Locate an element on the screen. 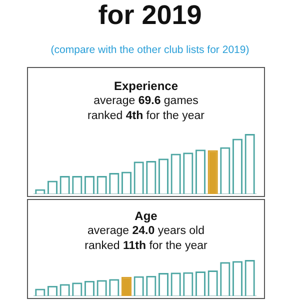 The image size is (300, 300). text: (compare with the other club lists for 2019) is located at coordinates (150, 50).